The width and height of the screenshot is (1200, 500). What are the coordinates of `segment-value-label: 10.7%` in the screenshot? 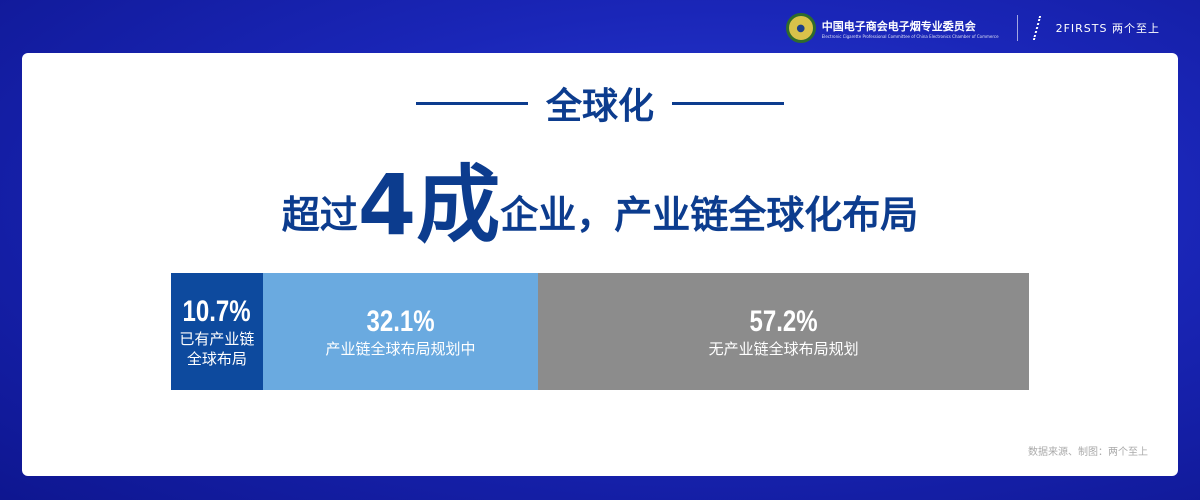 It's located at (216, 311).